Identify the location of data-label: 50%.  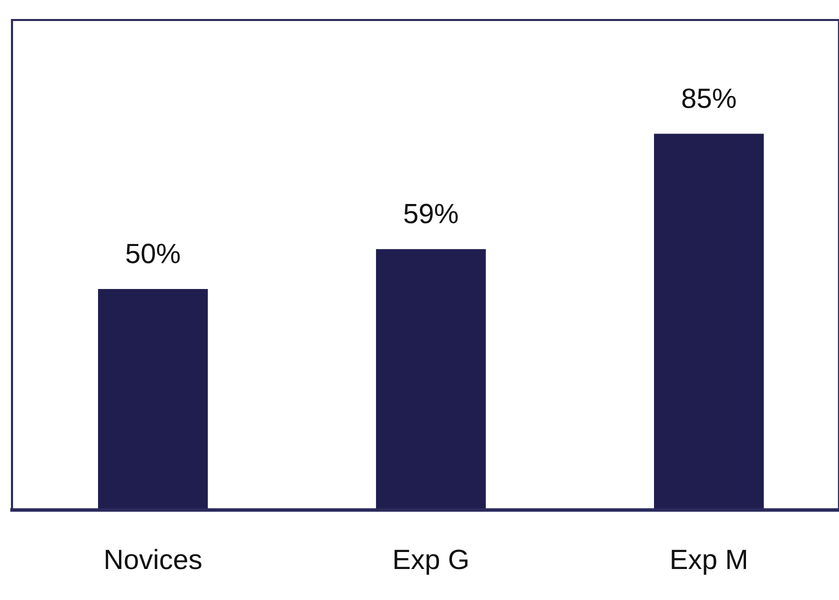
(153, 254).